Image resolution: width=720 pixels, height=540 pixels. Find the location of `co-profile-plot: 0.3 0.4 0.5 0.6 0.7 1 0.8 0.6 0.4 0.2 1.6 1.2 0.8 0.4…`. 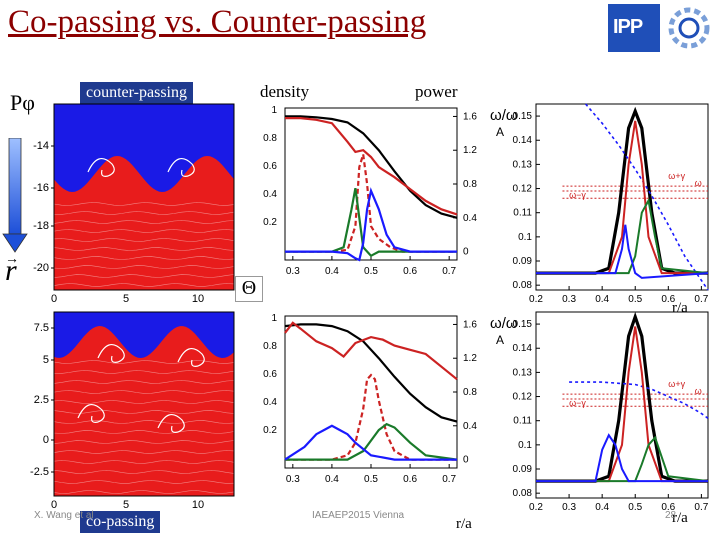

co-profile-plot: 0.3 0.4 0.5 0.6 0.7 1 0.8 0.6 0.4 0.2 1.6 1.2 0.8 0.4… is located at coordinates (370, 399).